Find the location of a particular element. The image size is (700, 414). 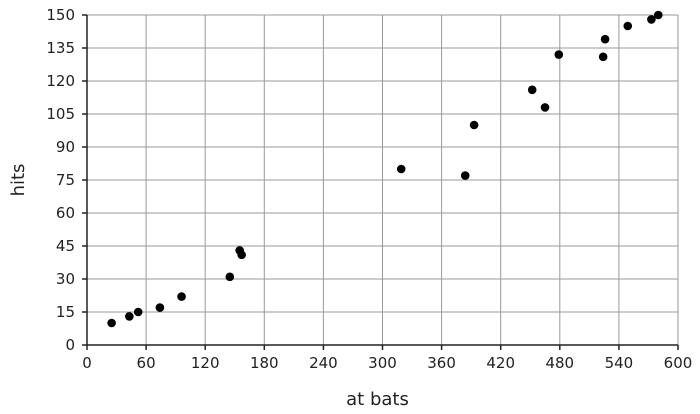

y-tick-label: 60 is located at coordinates (65, 213).